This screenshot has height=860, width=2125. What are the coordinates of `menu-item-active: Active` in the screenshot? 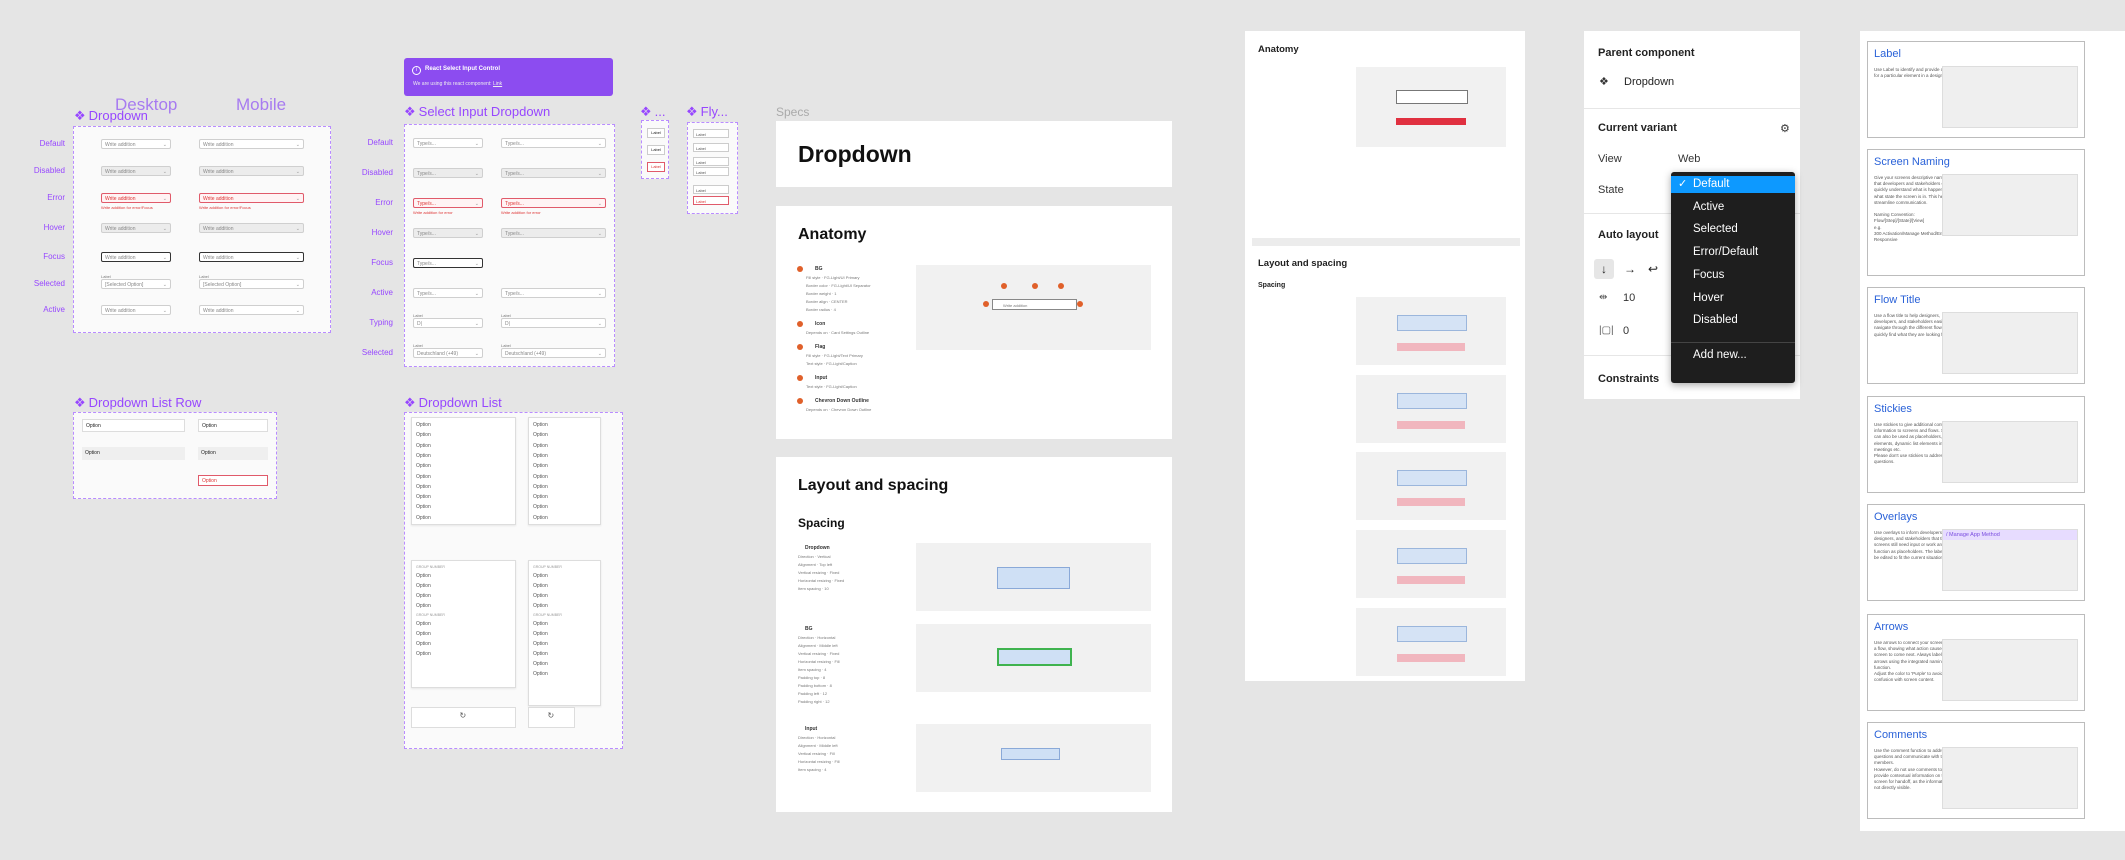 It's located at (1733, 207).